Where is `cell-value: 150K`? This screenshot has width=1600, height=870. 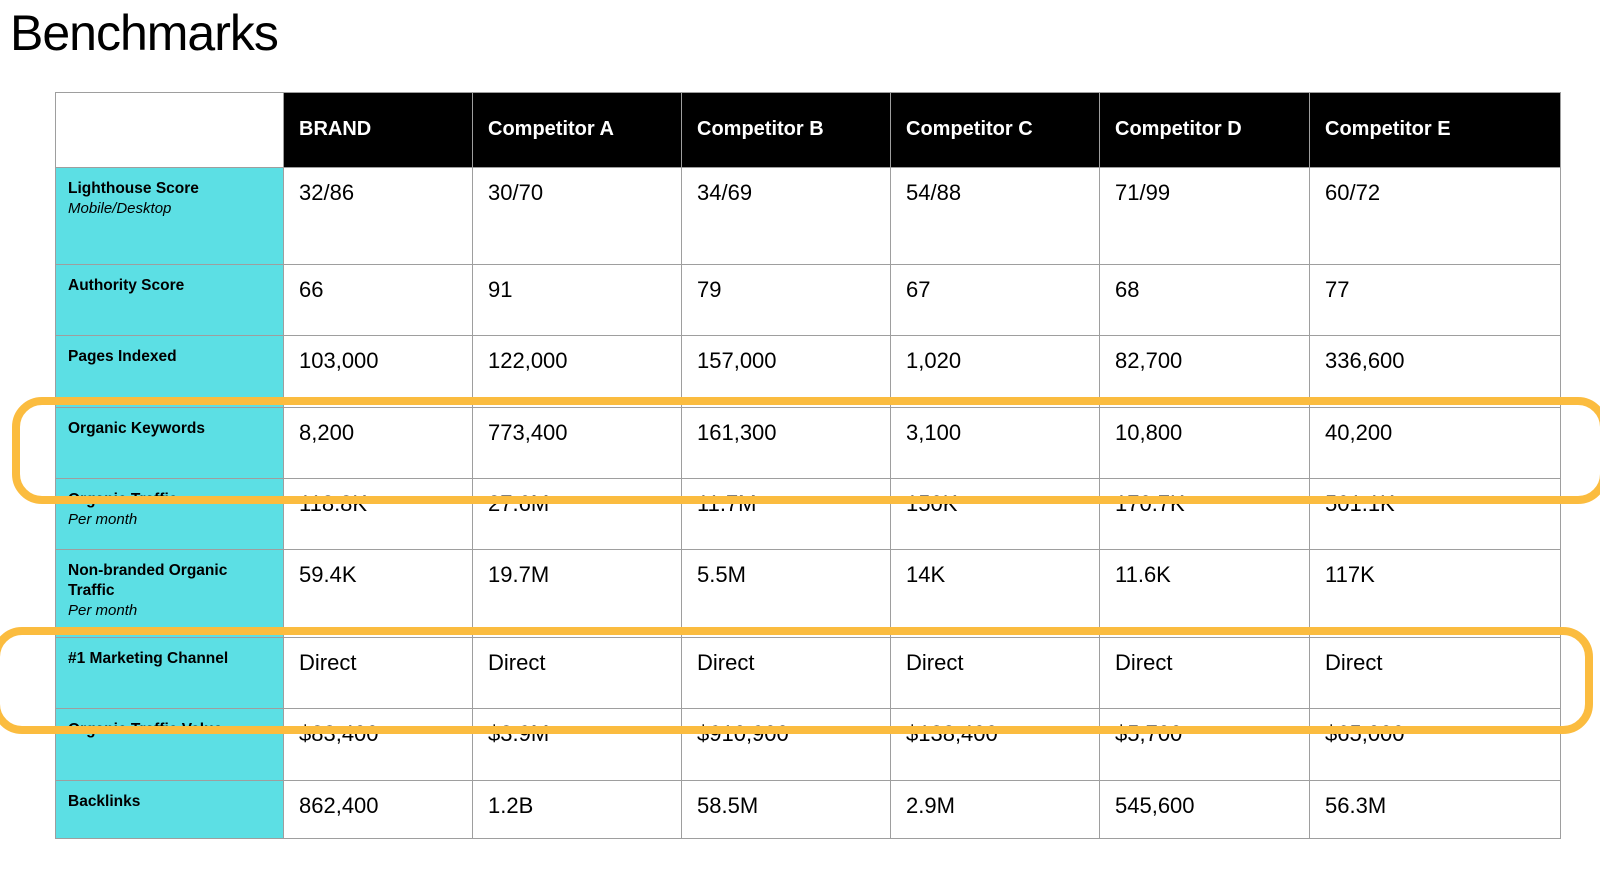 cell-value: 150K is located at coordinates (995, 514).